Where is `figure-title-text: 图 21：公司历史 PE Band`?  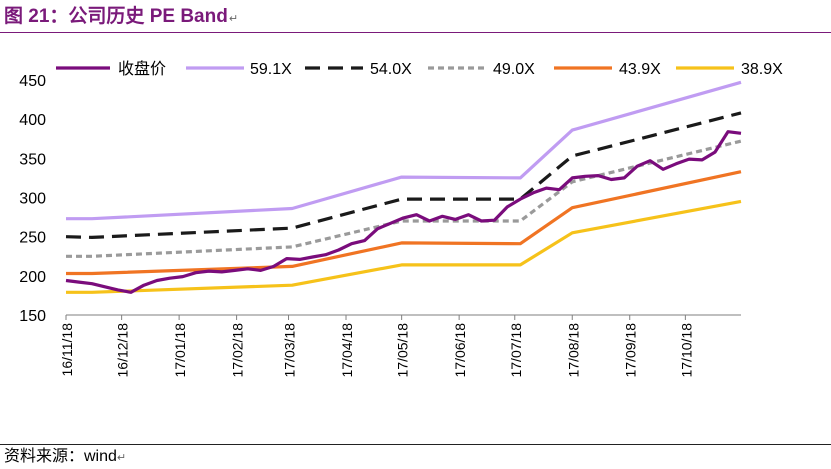
figure-title-text: 图 21：公司历史 PE Band is located at coordinates (116, 16).